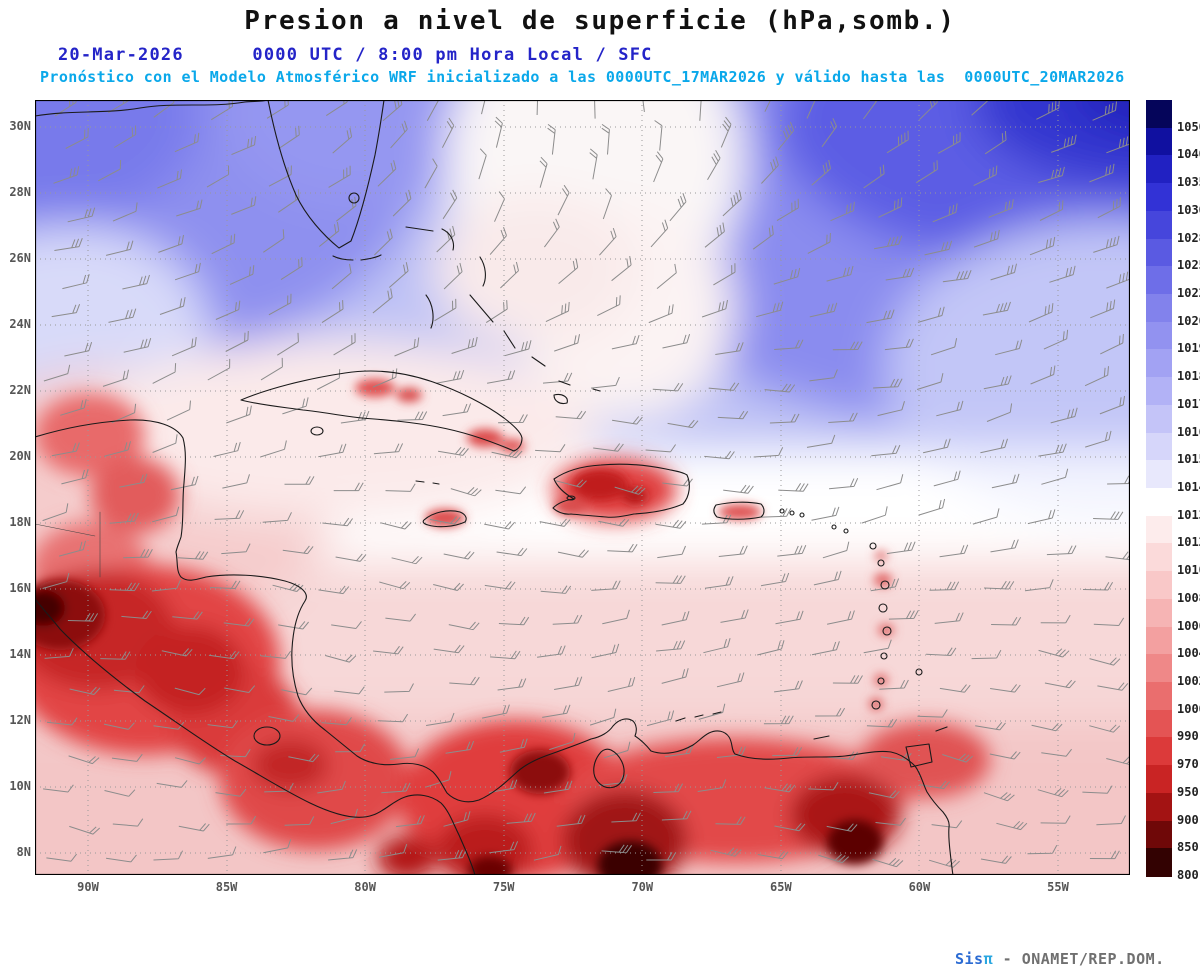  Describe the element at coordinates (1188, 431) in the screenshot. I see `colorbar-level-label: 1016` at that location.